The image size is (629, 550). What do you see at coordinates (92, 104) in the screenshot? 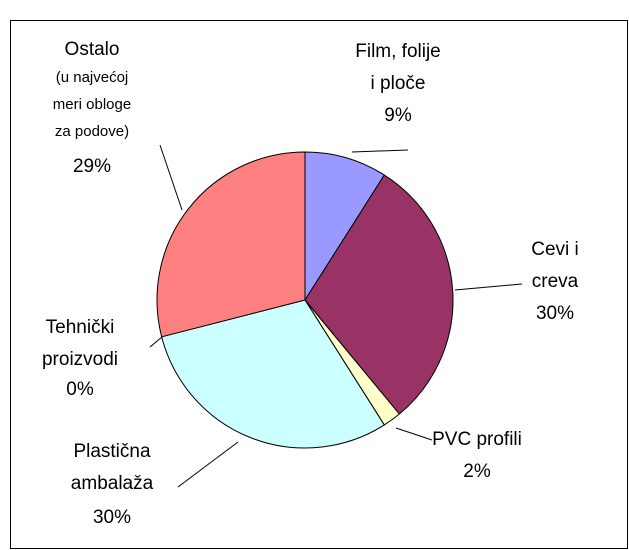
I see `annotation: (u najvećoj meri obloge za podove)` at bounding box center [92, 104].